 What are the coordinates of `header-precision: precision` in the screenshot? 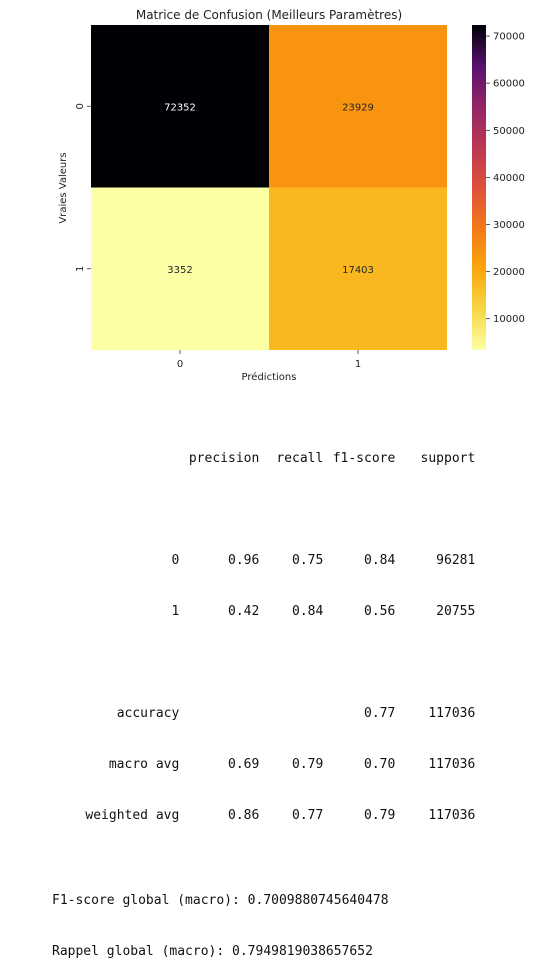 It's located at (219, 458).